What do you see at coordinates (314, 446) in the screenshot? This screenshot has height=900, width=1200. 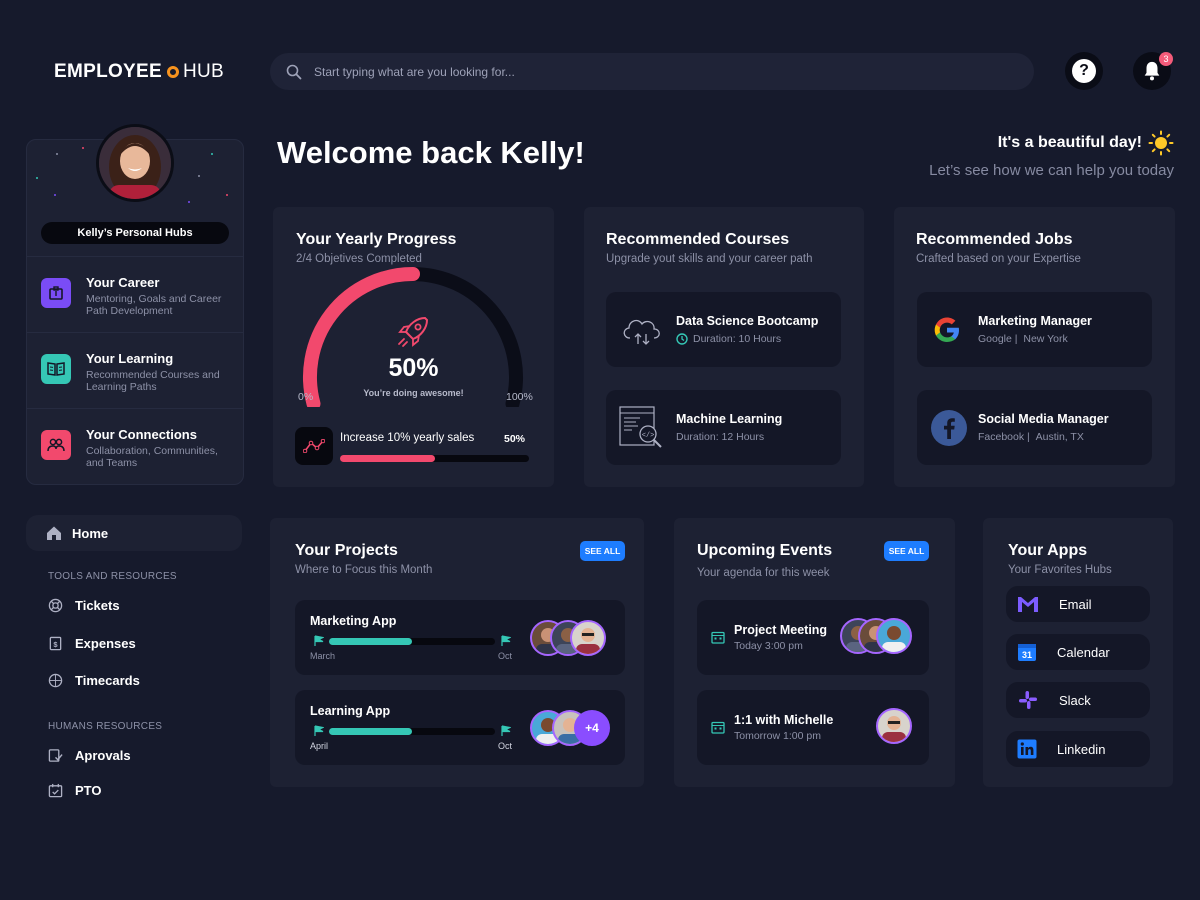 I see `trend-icon` at bounding box center [314, 446].